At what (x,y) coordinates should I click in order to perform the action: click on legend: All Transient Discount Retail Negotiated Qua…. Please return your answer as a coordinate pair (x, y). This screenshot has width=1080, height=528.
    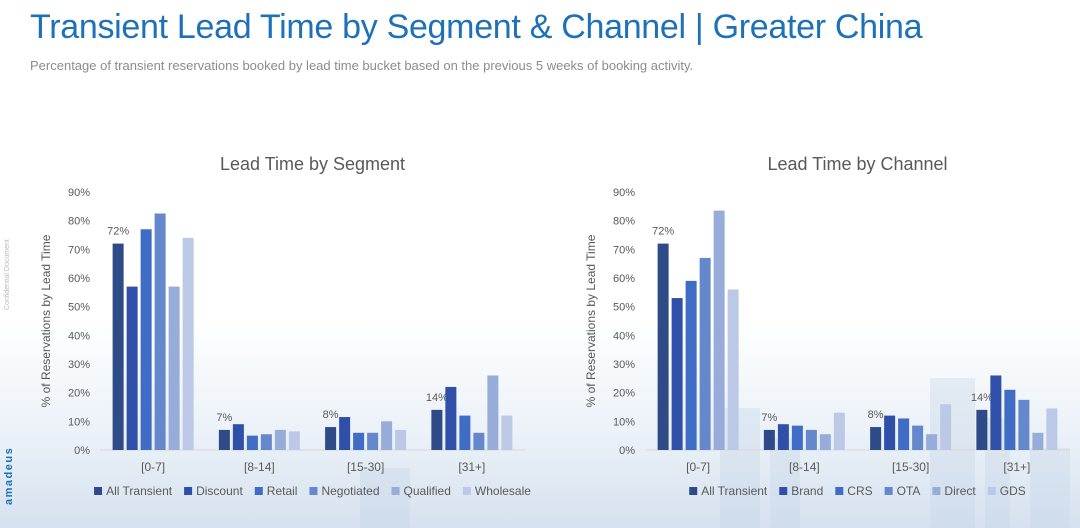
    Looking at the image, I should click on (312, 491).